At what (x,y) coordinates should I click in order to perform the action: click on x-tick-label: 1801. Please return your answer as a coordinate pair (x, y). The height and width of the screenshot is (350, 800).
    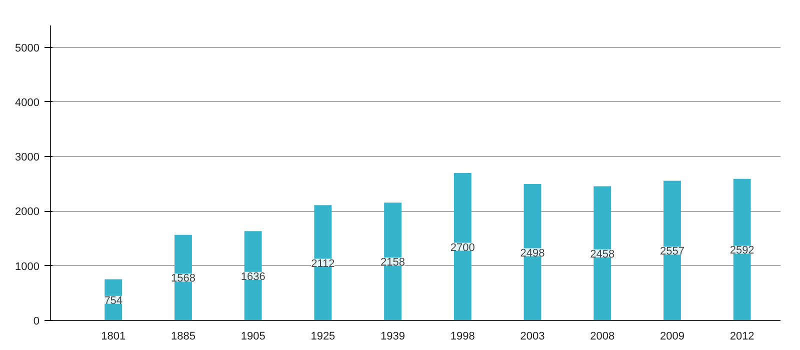
    Looking at the image, I should click on (113, 336).